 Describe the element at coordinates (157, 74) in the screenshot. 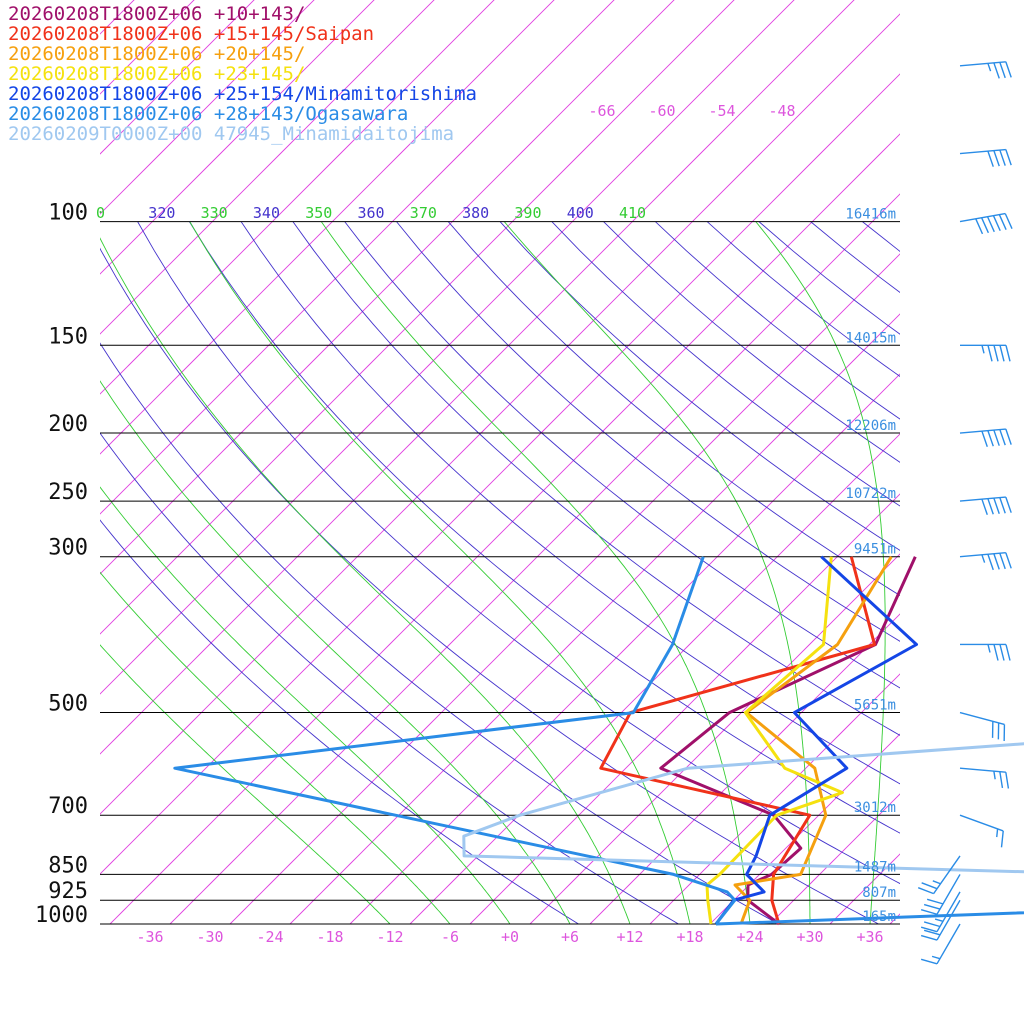

I see `legend-item: 20260208T1800Z+06 +23+145/` at that location.